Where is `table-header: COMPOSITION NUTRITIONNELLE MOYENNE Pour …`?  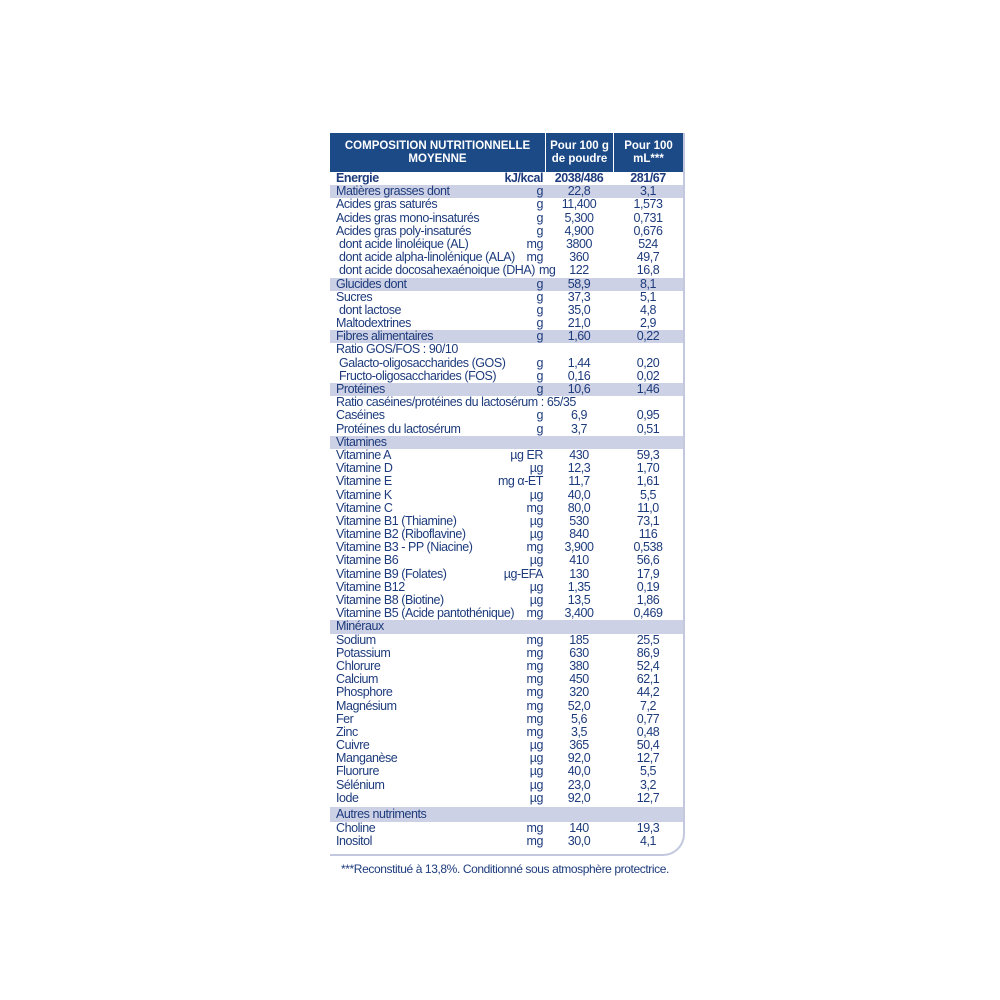 table-header: COMPOSITION NUTRITIONNELLE MOYENNE Pour … is located at coordinates (506, 152).